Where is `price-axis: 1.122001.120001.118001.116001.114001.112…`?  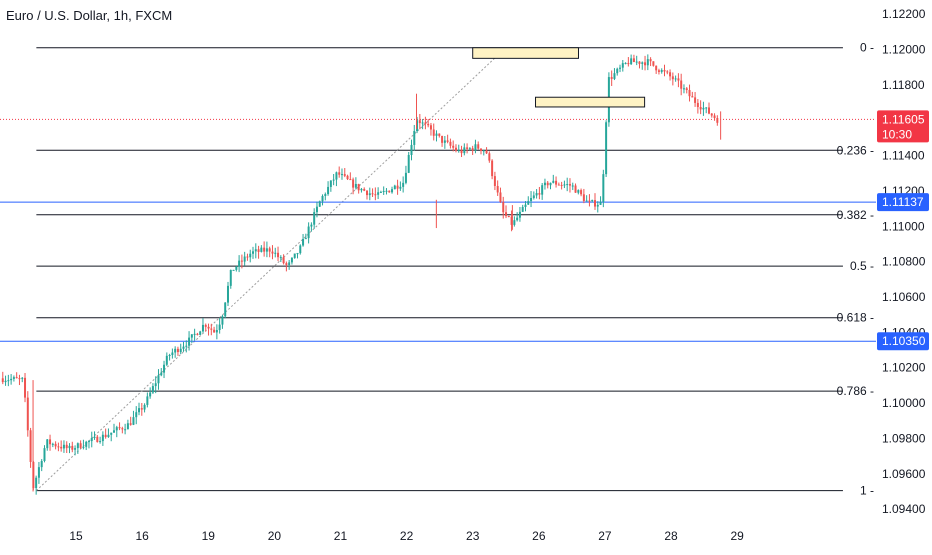 price-axis: 1.122001.120001.118001.116001.114001.112… is located at coordinates (904, 261).